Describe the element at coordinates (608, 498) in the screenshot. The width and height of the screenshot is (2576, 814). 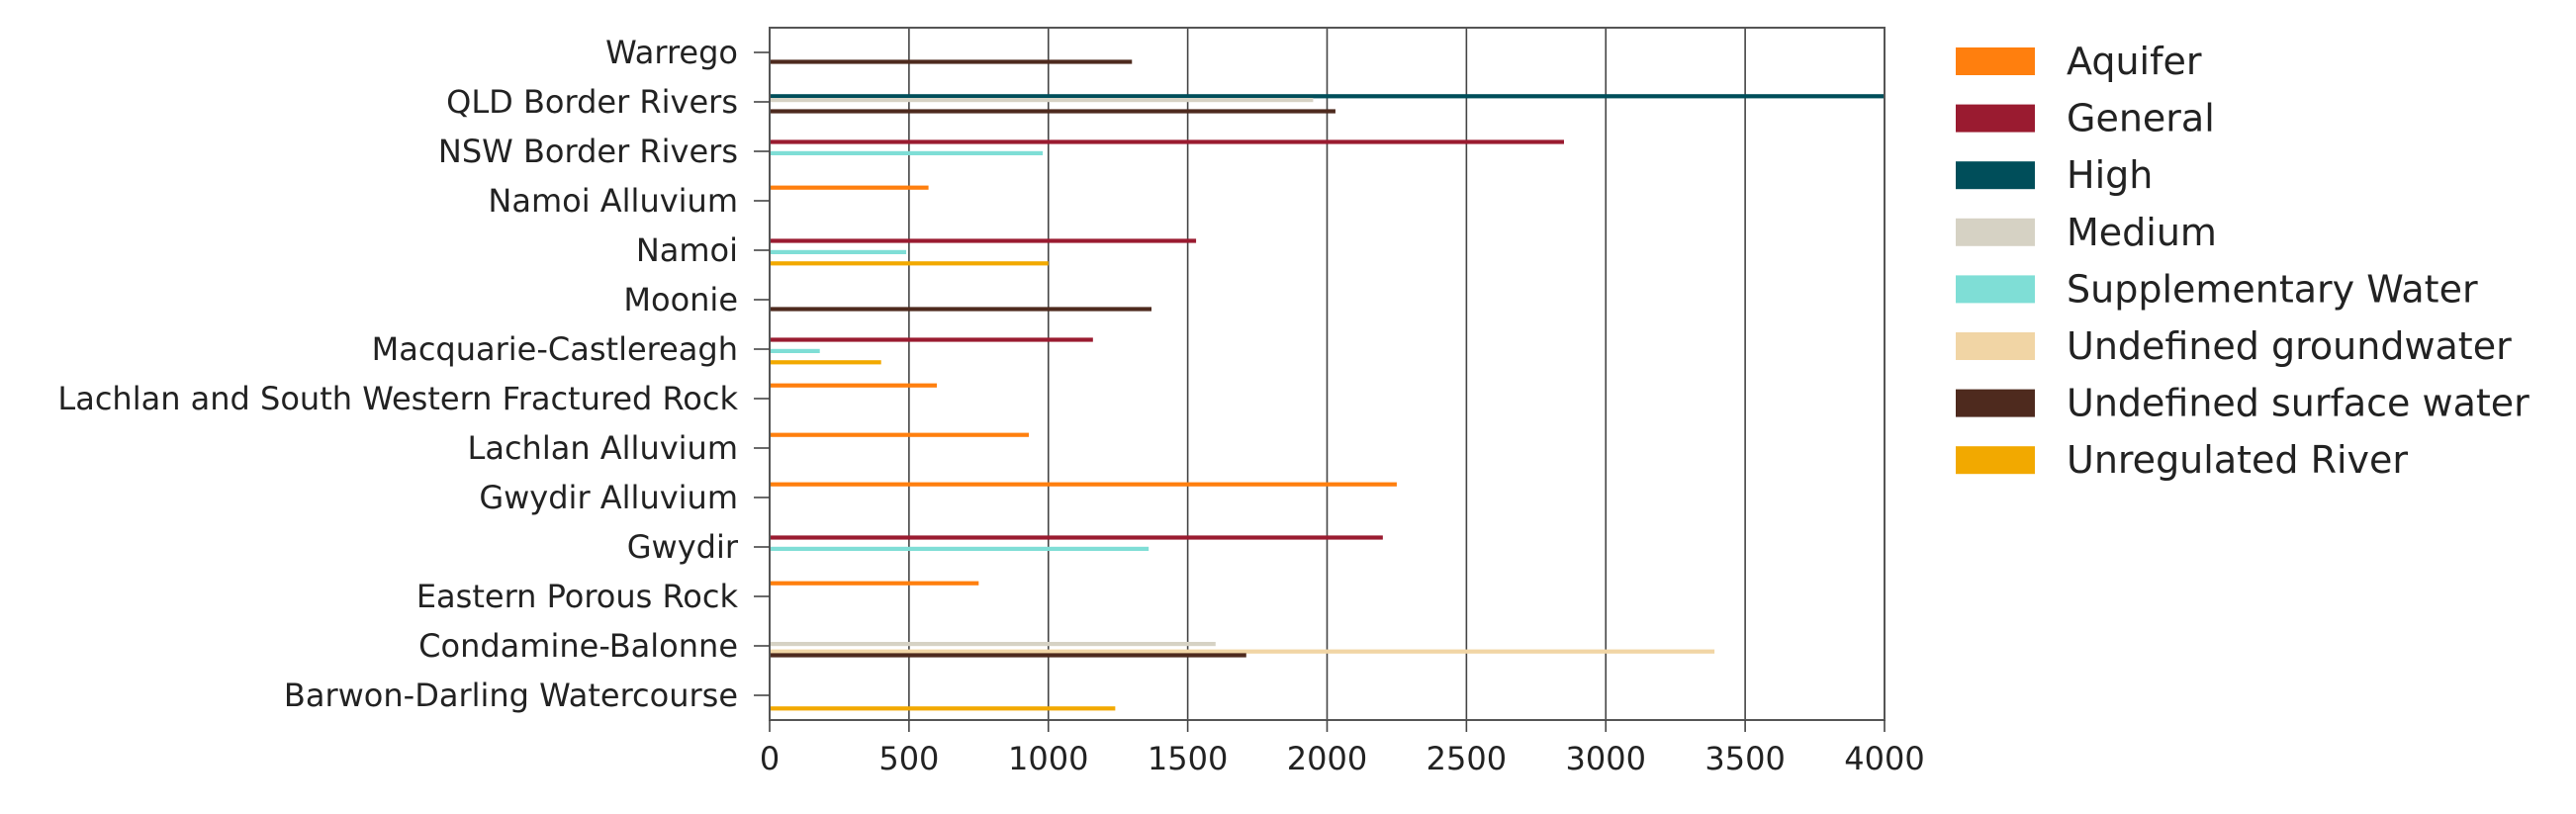
I see `y-category-label: Gwydir Alluvium` at that location.